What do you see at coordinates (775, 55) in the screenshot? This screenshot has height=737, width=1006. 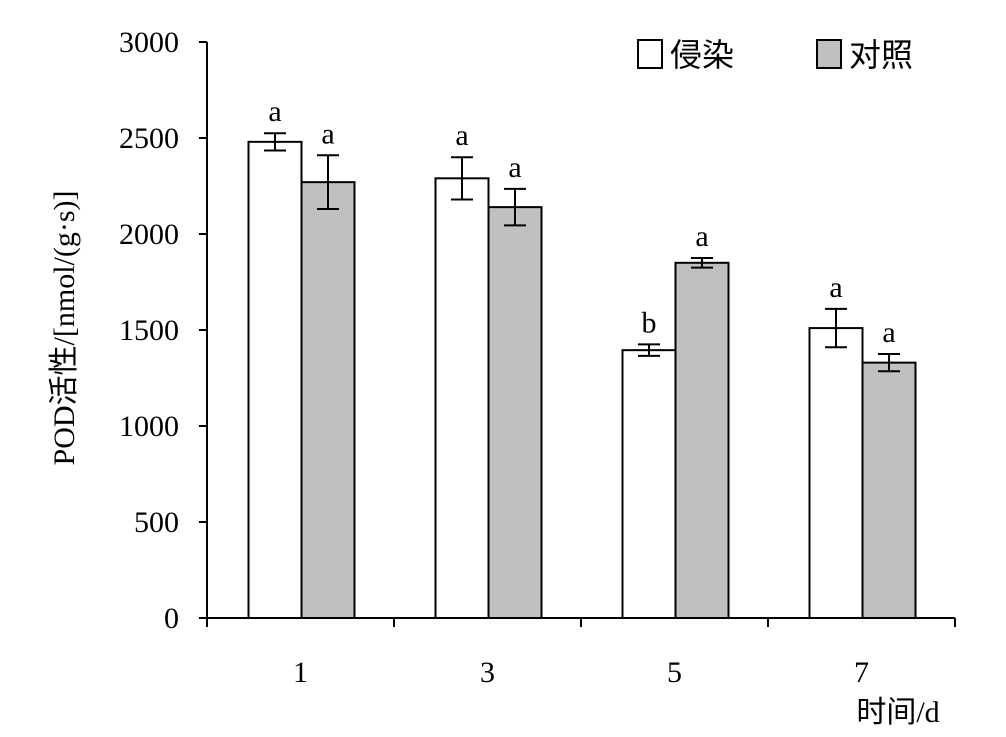 I see `legend: 侵染 对照` at bounding box center [775, 55].